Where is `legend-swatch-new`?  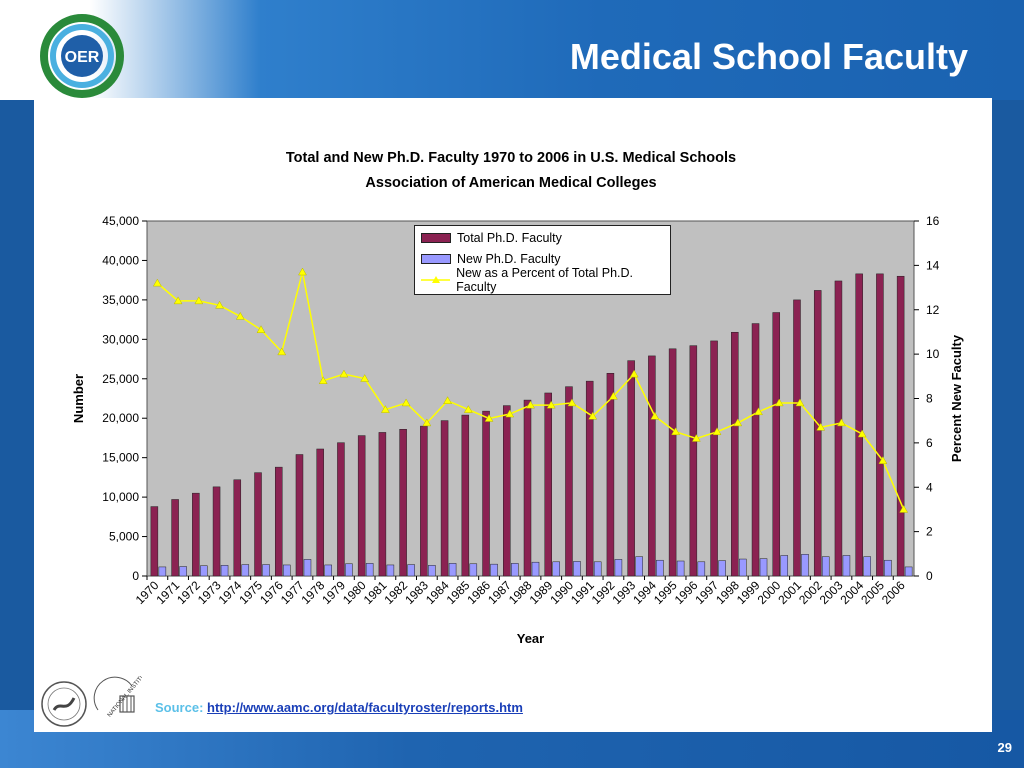 legend-swatch-new is located at coordinates (436, 259).